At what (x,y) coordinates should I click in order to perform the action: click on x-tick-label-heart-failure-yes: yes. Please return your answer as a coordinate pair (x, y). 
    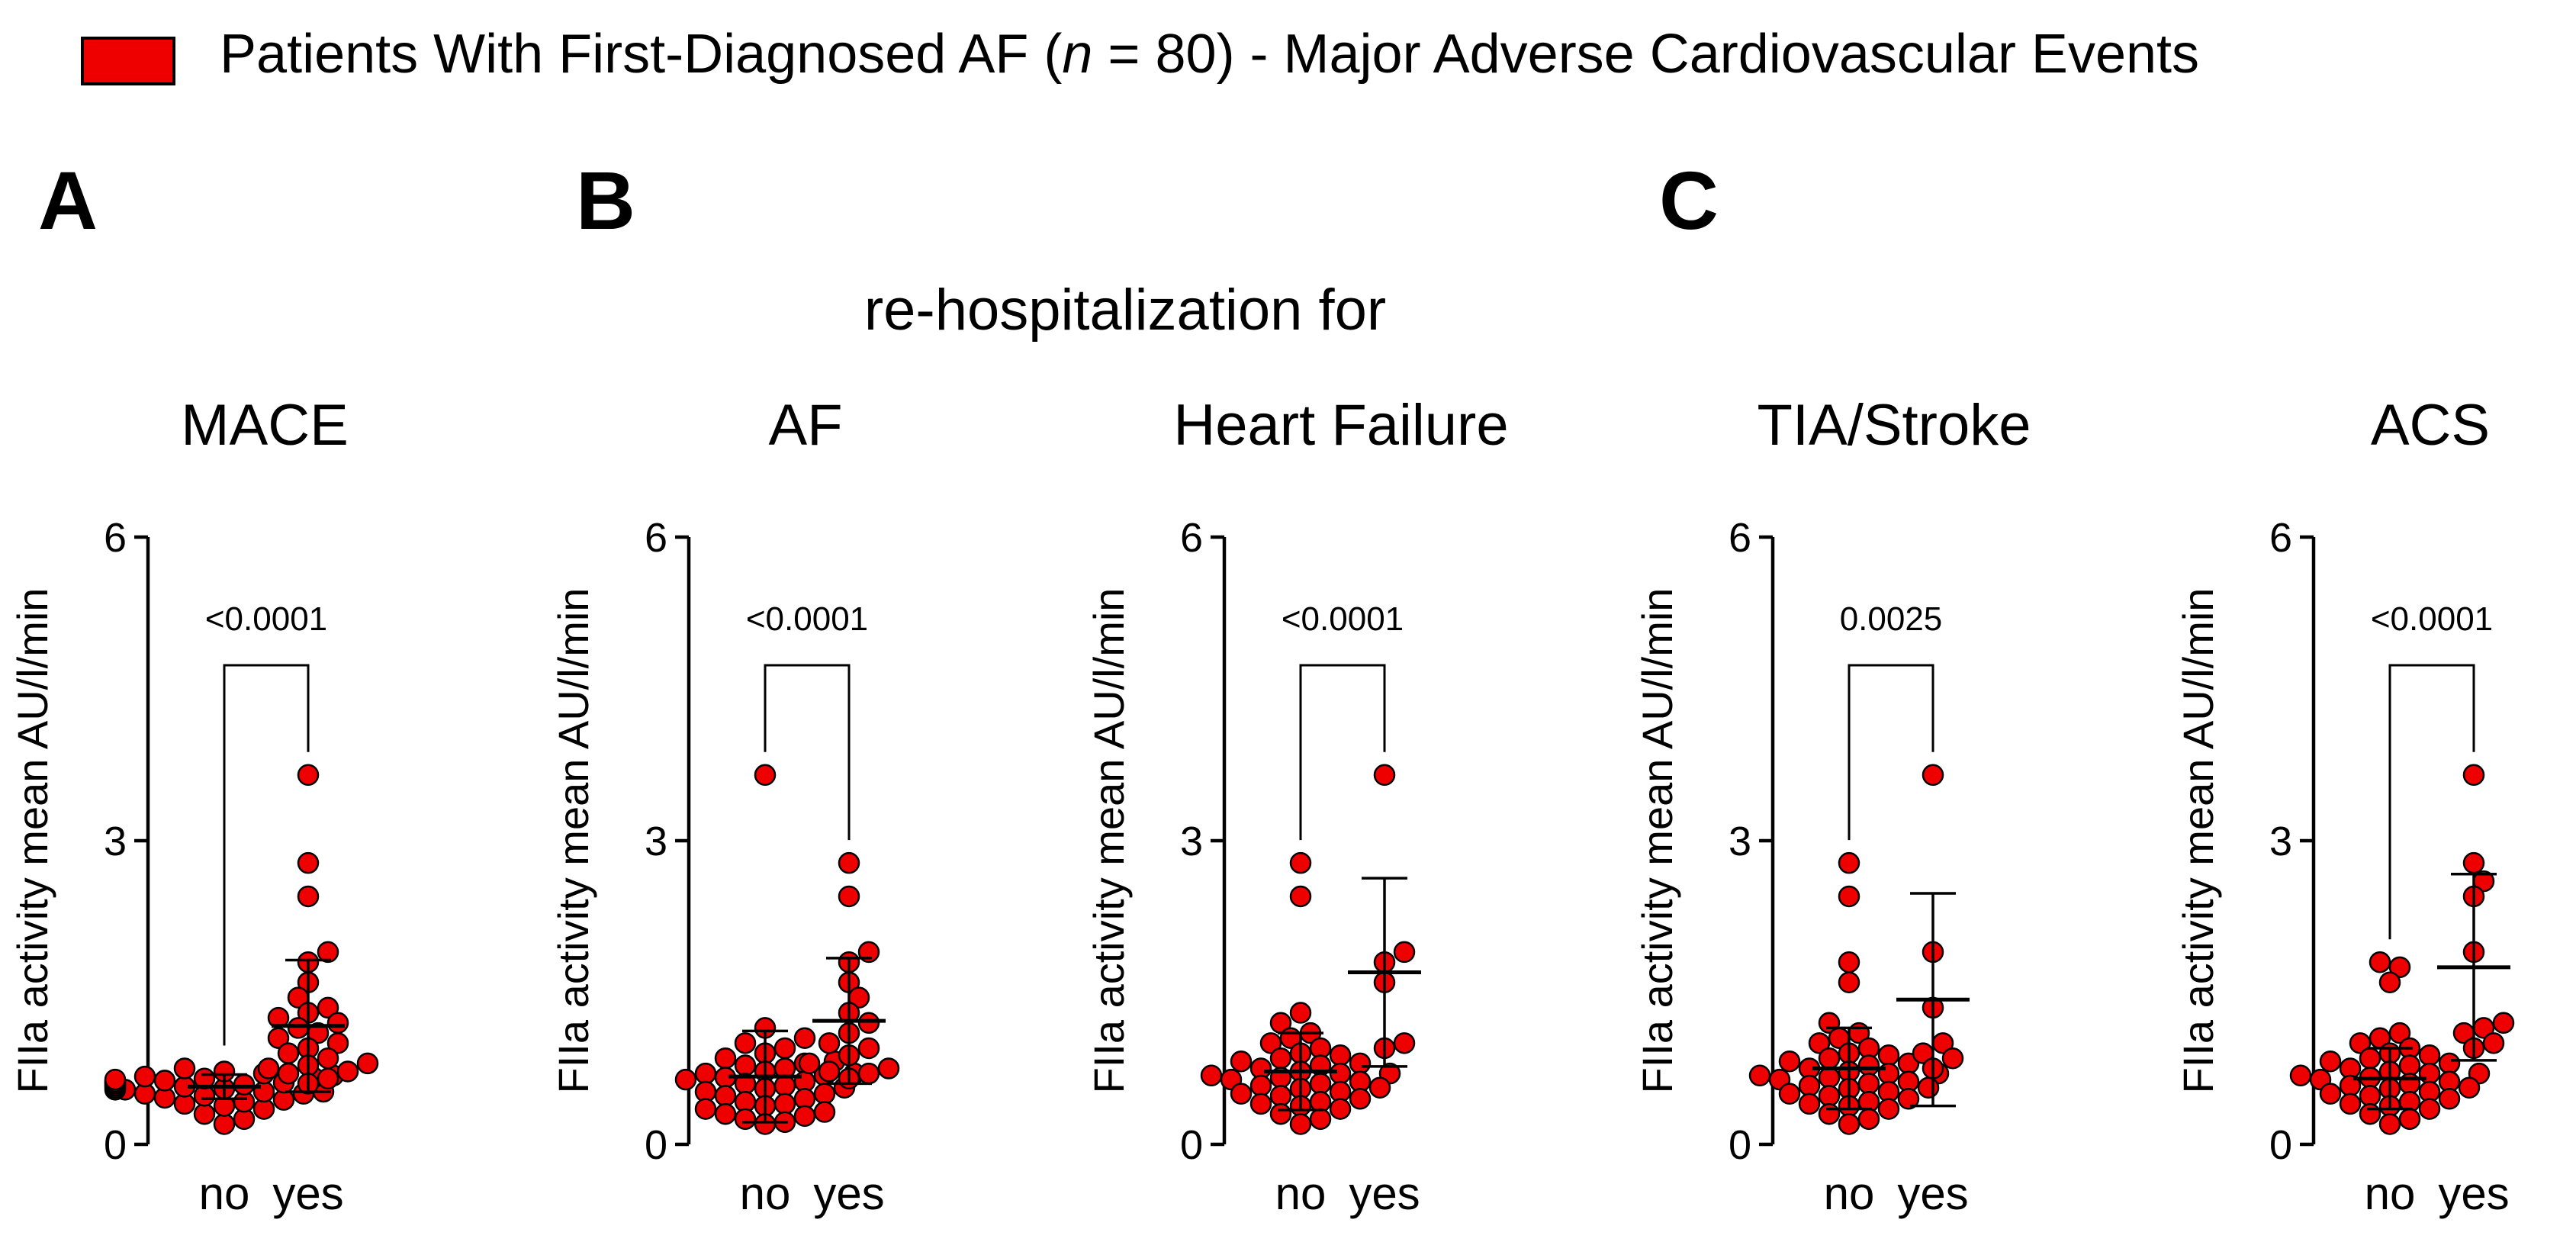
    Looking at the image, I should click on (1384, 1193).